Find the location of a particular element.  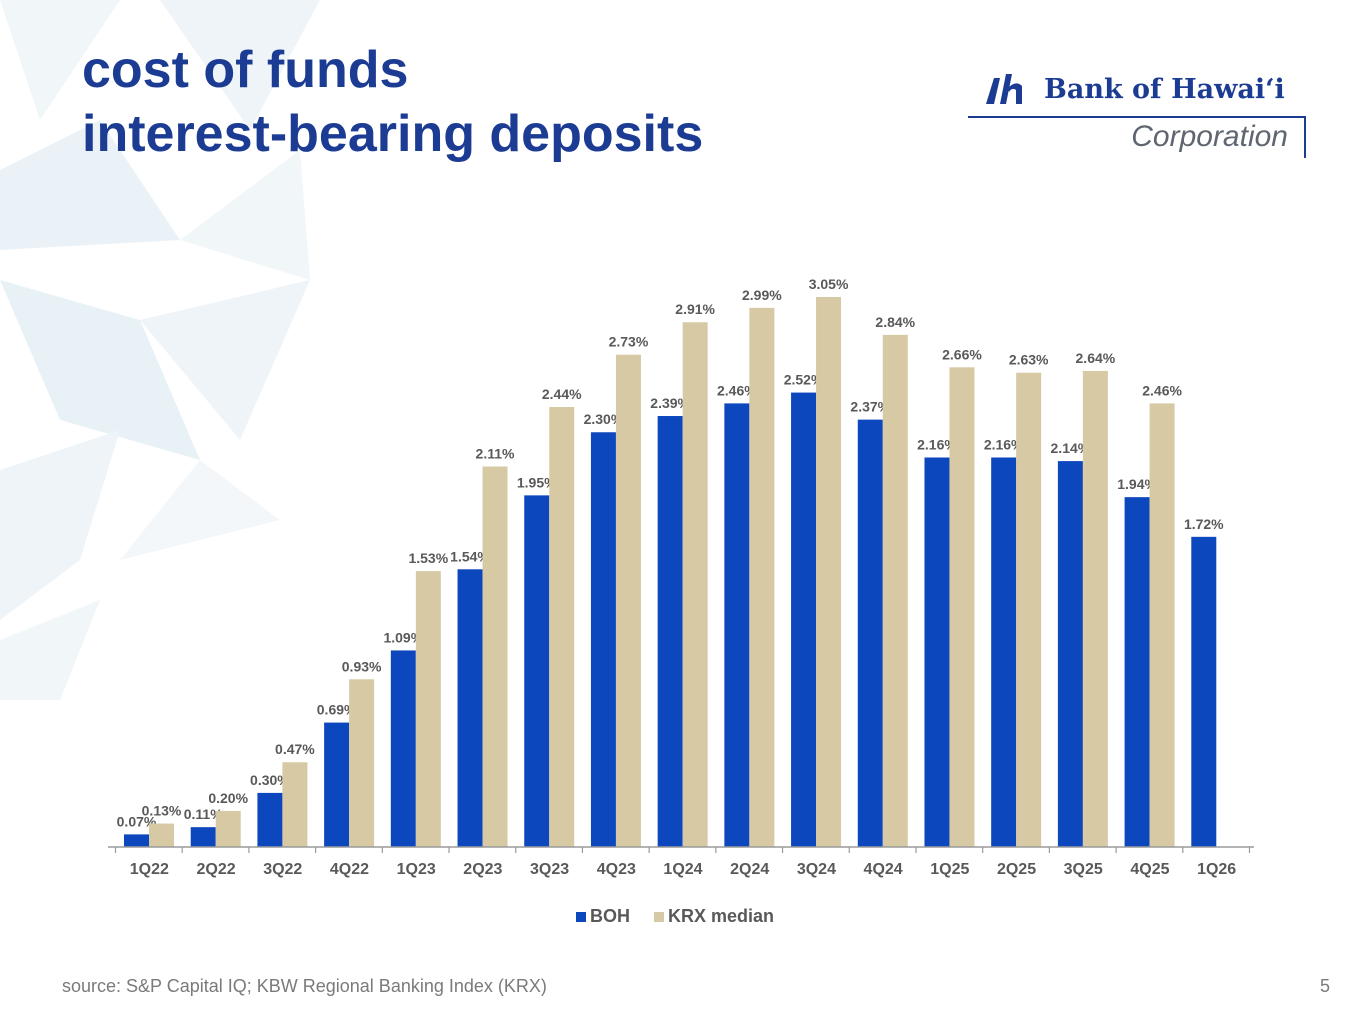

x-tick-label-3q22: 3Q22 is located at coordinates (282, 869).